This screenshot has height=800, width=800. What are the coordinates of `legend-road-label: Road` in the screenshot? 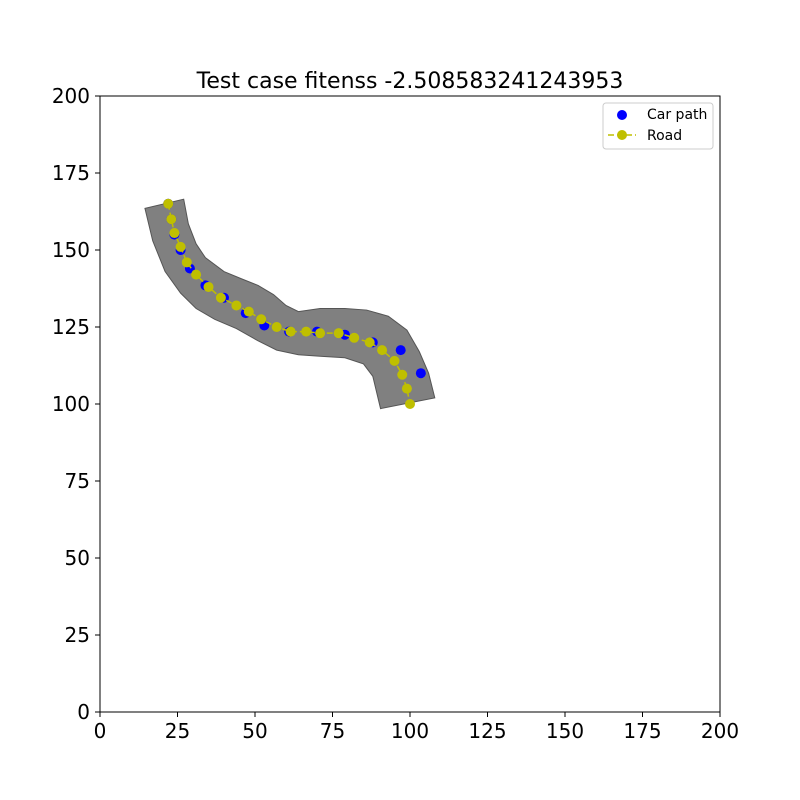 It's located at (664, 136).